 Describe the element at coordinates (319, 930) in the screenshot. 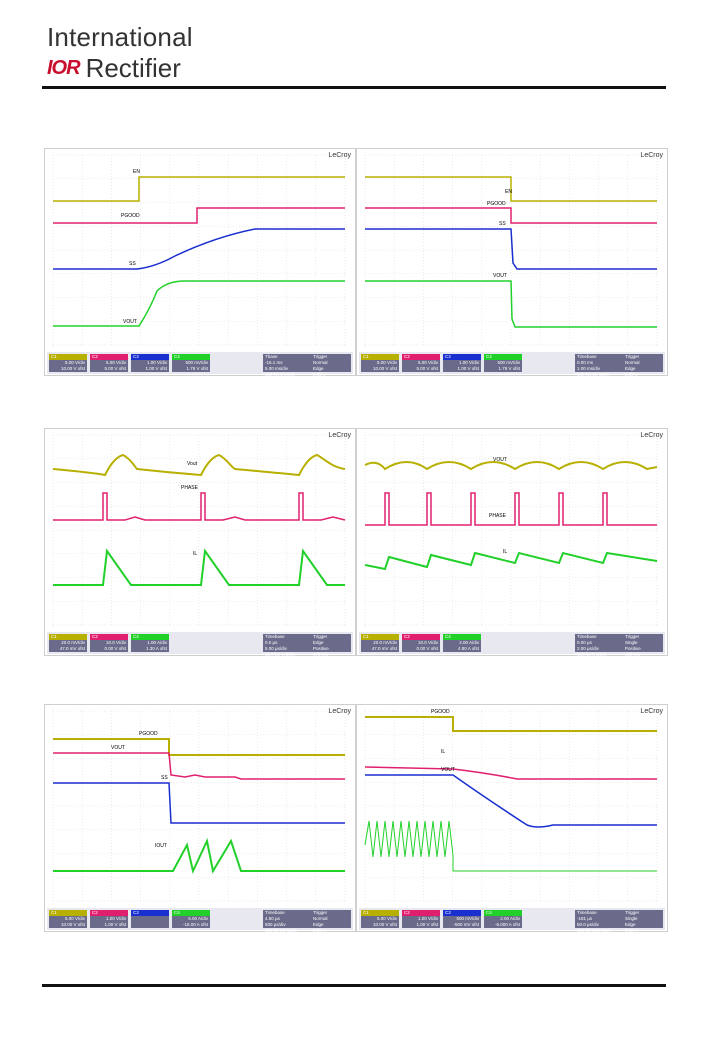

I see `trigger-value: 2.35 A` at that location.